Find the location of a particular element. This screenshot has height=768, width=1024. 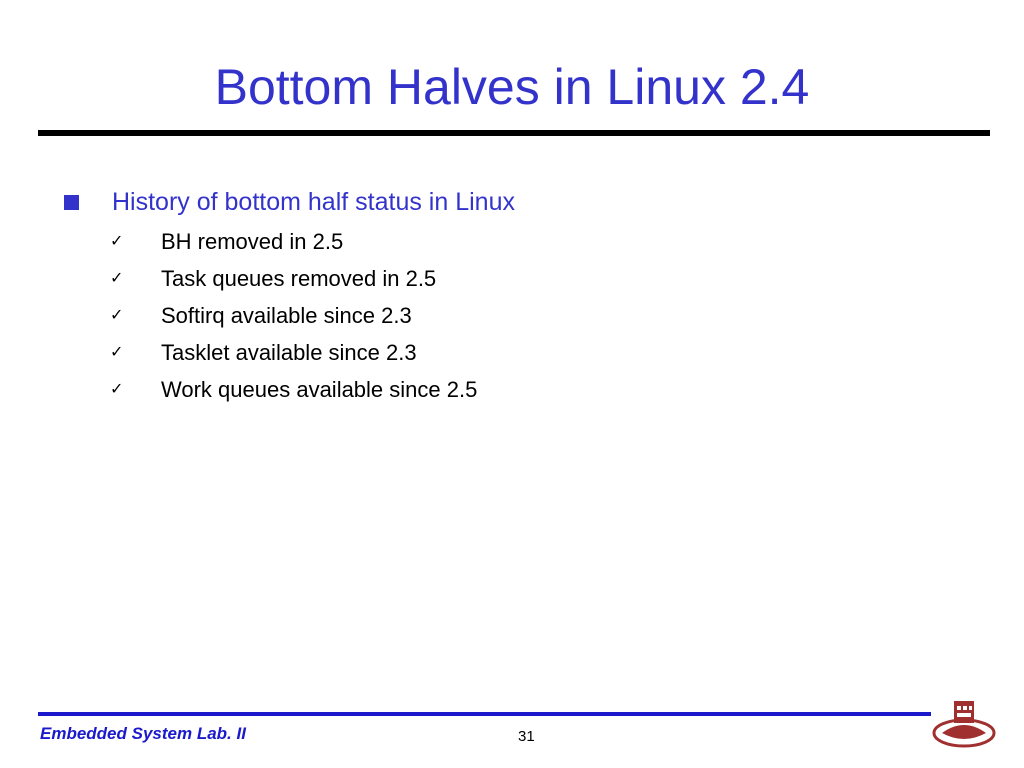

sub-item-text: Task queues removed in 2.5 is located at coordinates (299, 278).